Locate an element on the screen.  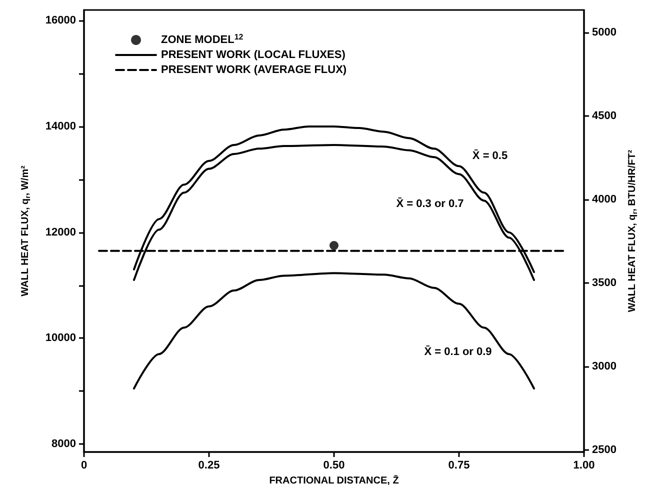
x-axis-title: FRACTIONAL DISTANCE, Z̄ is located at coordinates (334, 480).